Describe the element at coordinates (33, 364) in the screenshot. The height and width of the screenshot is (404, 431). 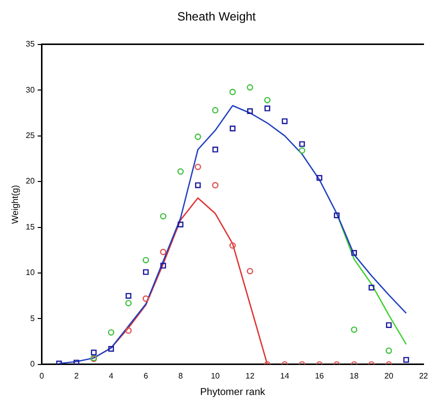
I see `y-tick-label: 0` at that location.